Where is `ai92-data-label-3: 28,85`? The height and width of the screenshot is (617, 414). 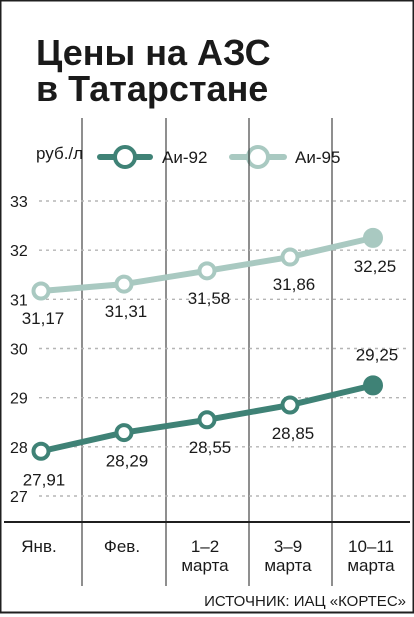
ai92-data-label-3: 28,85 is located at coordinates (293, 433).